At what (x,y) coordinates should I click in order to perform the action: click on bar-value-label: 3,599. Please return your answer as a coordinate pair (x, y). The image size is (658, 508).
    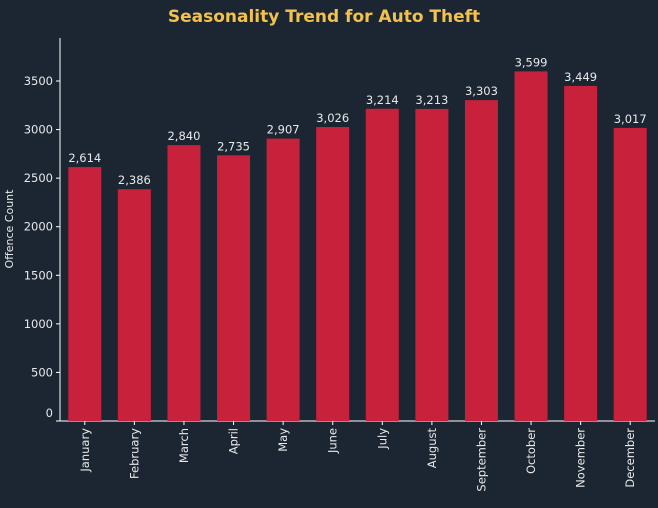
    Looking at the image, I should click on (531, 62).